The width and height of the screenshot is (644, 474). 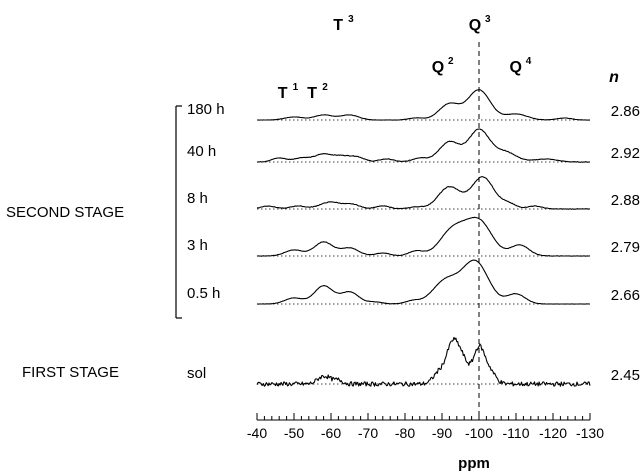 What do you see at coordinates (405, 58) in the screenshot?
I see `peak-label-group: T 1 T 2T 3Q 2Q 3Q 4` at bounding box center [405, 58].